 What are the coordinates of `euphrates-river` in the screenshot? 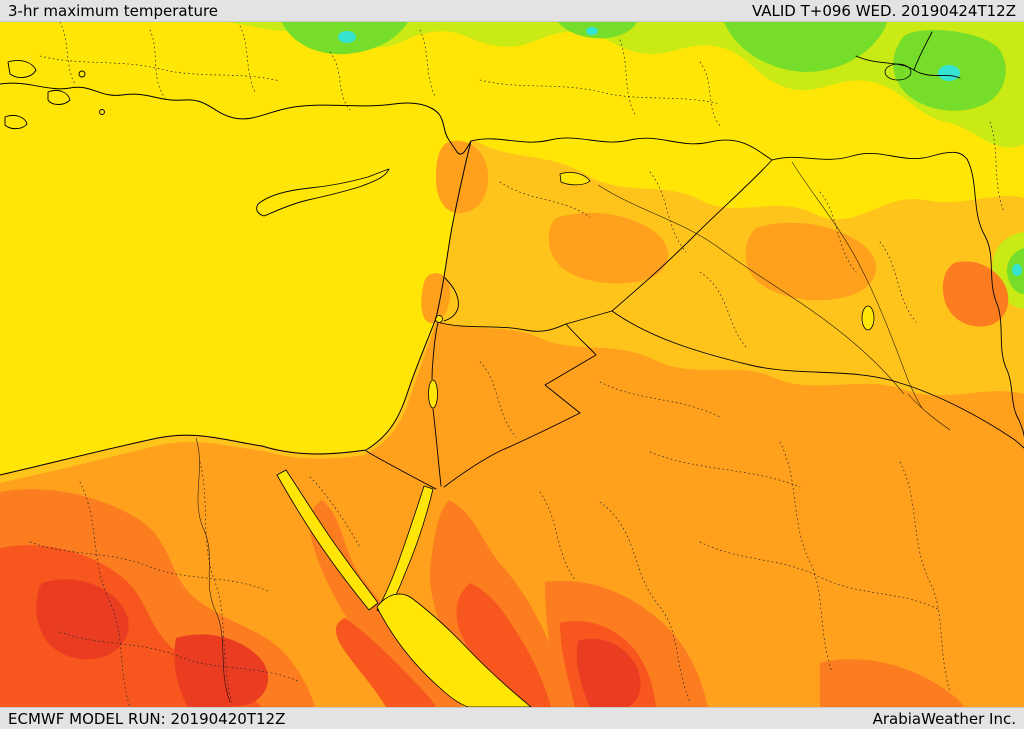 It's located at (751, 289).